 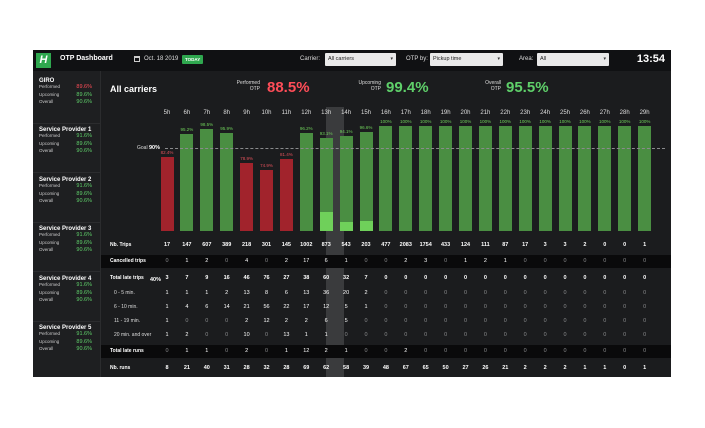 I want to click on otp-by-select: Pickup time ▾, so click(x=466, y=59).